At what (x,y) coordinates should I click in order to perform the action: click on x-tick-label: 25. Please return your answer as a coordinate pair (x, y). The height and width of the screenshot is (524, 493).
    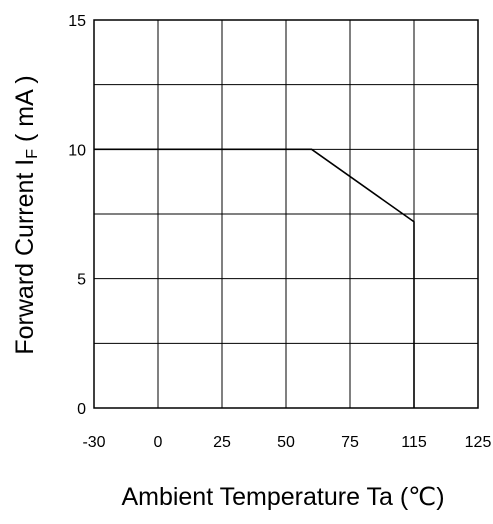
    Looking at the image, I should click on (222, 442).